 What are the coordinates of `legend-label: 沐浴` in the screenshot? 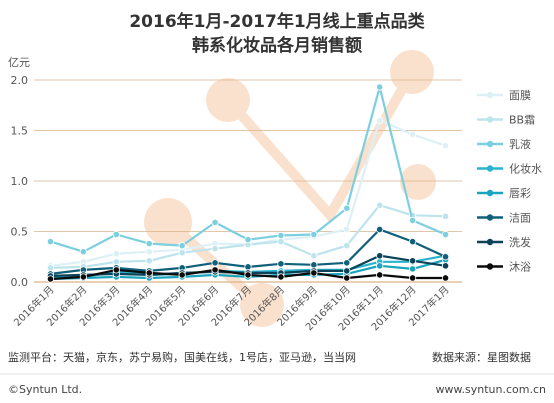 It's located at (520, 267).